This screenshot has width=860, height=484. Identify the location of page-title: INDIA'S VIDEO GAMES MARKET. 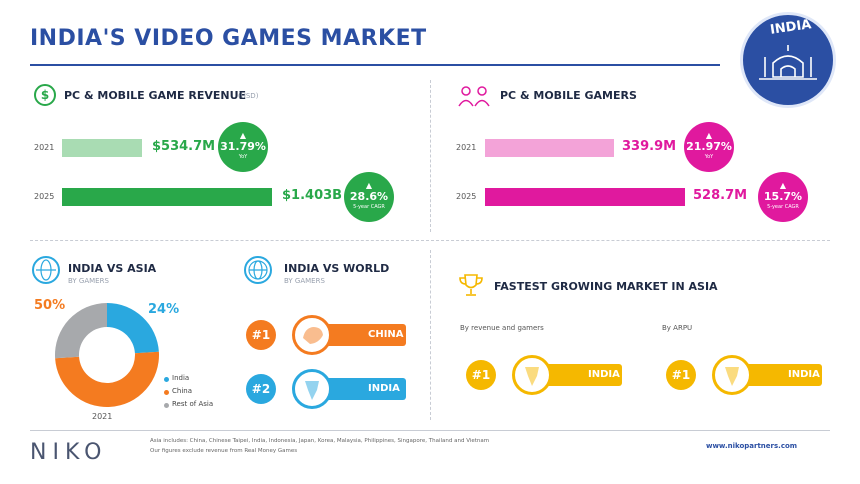
(228, 38).